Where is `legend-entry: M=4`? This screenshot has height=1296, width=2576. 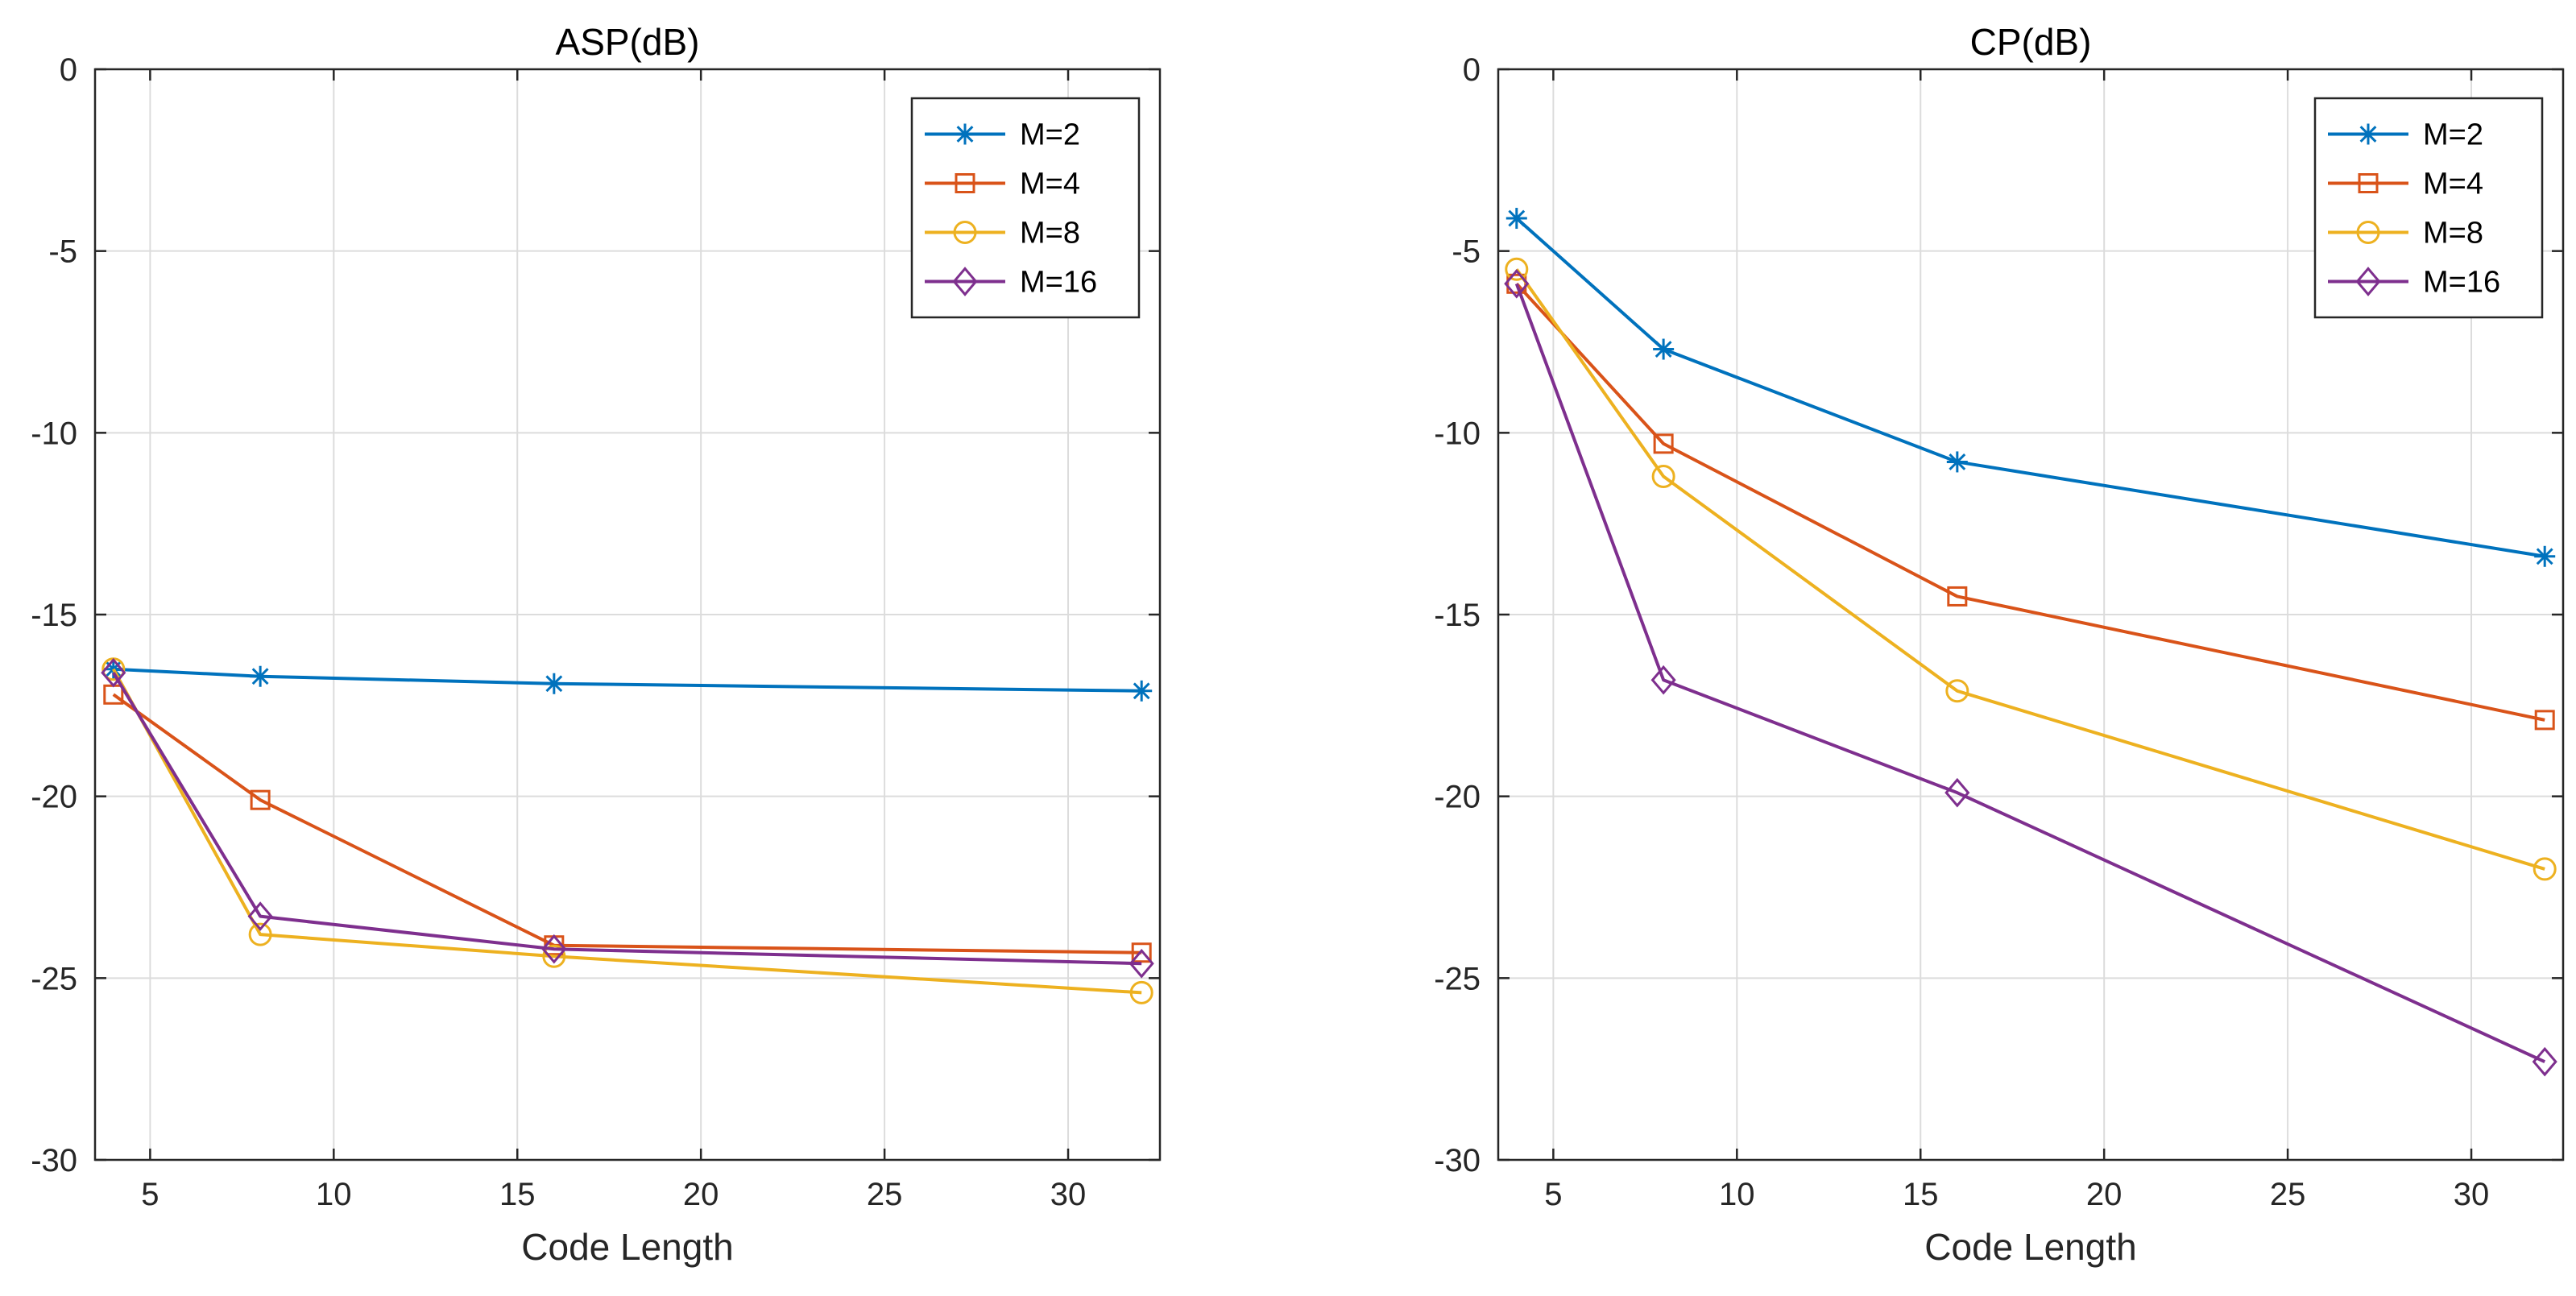
legend-entry: M=4 is located at coordinates (2405, 184).